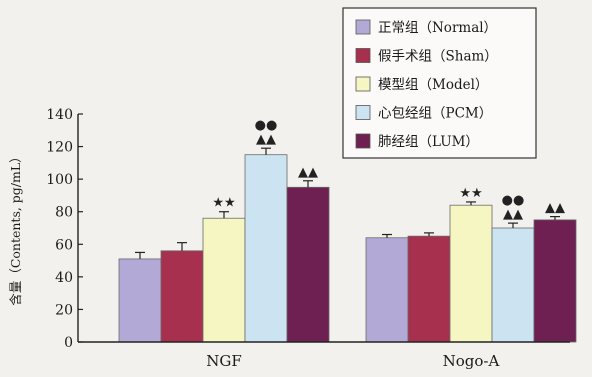  Describe the element at coordinates (64, 310) in the screenshot. I see `y-tick-label: 20` at that location.